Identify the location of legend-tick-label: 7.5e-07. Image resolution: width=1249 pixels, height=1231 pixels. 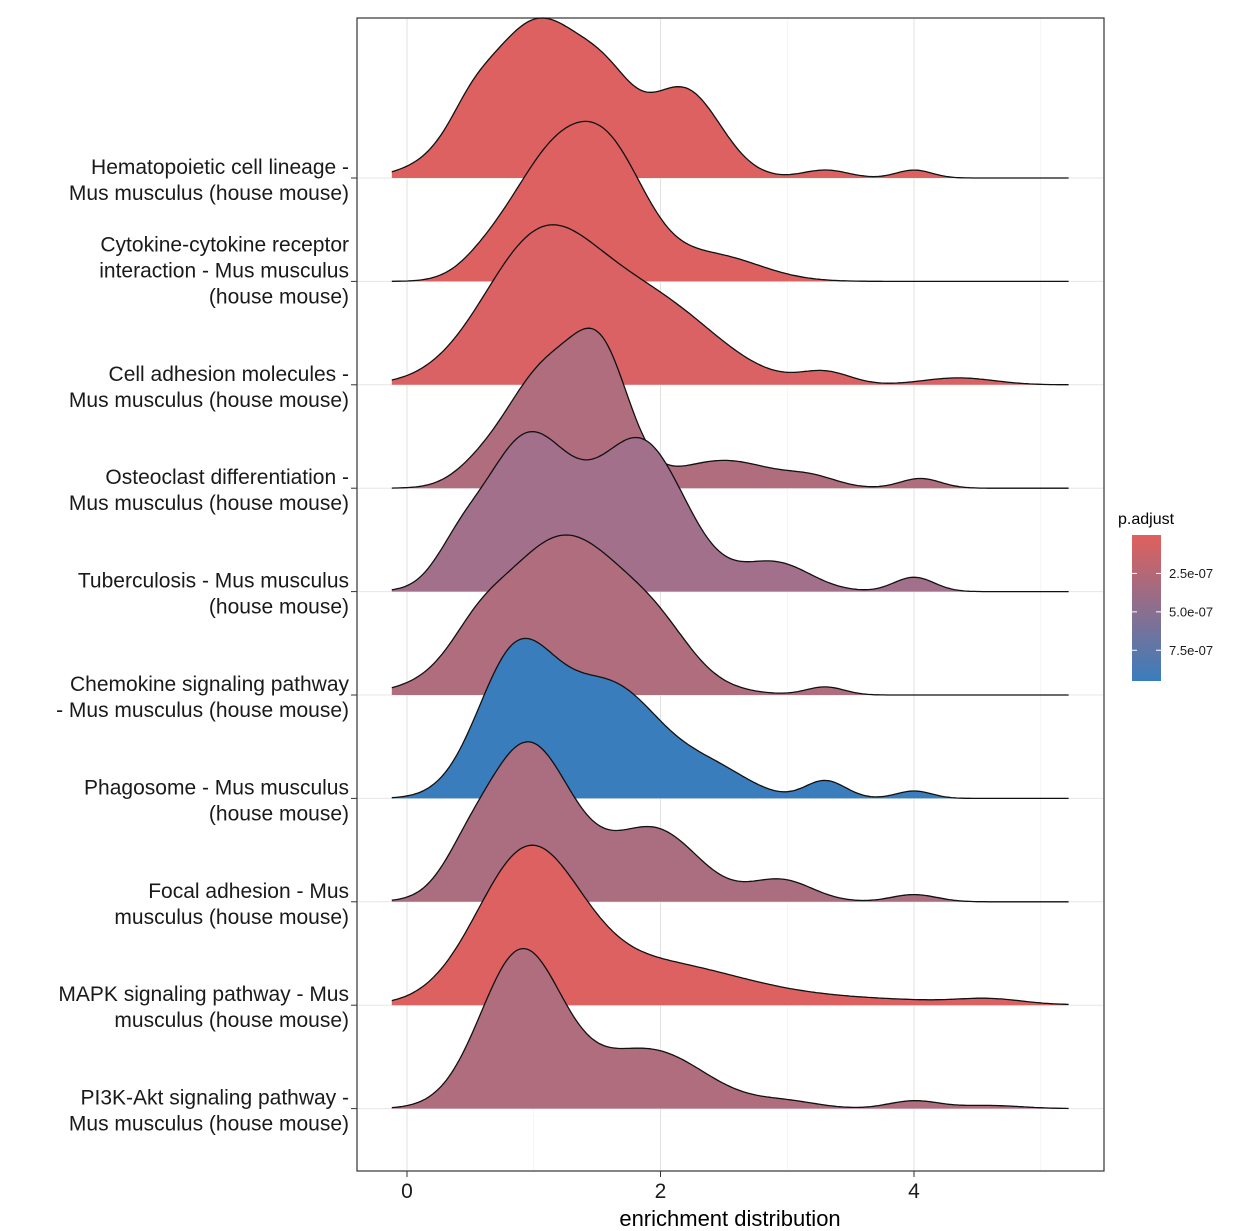
(1191, 650).